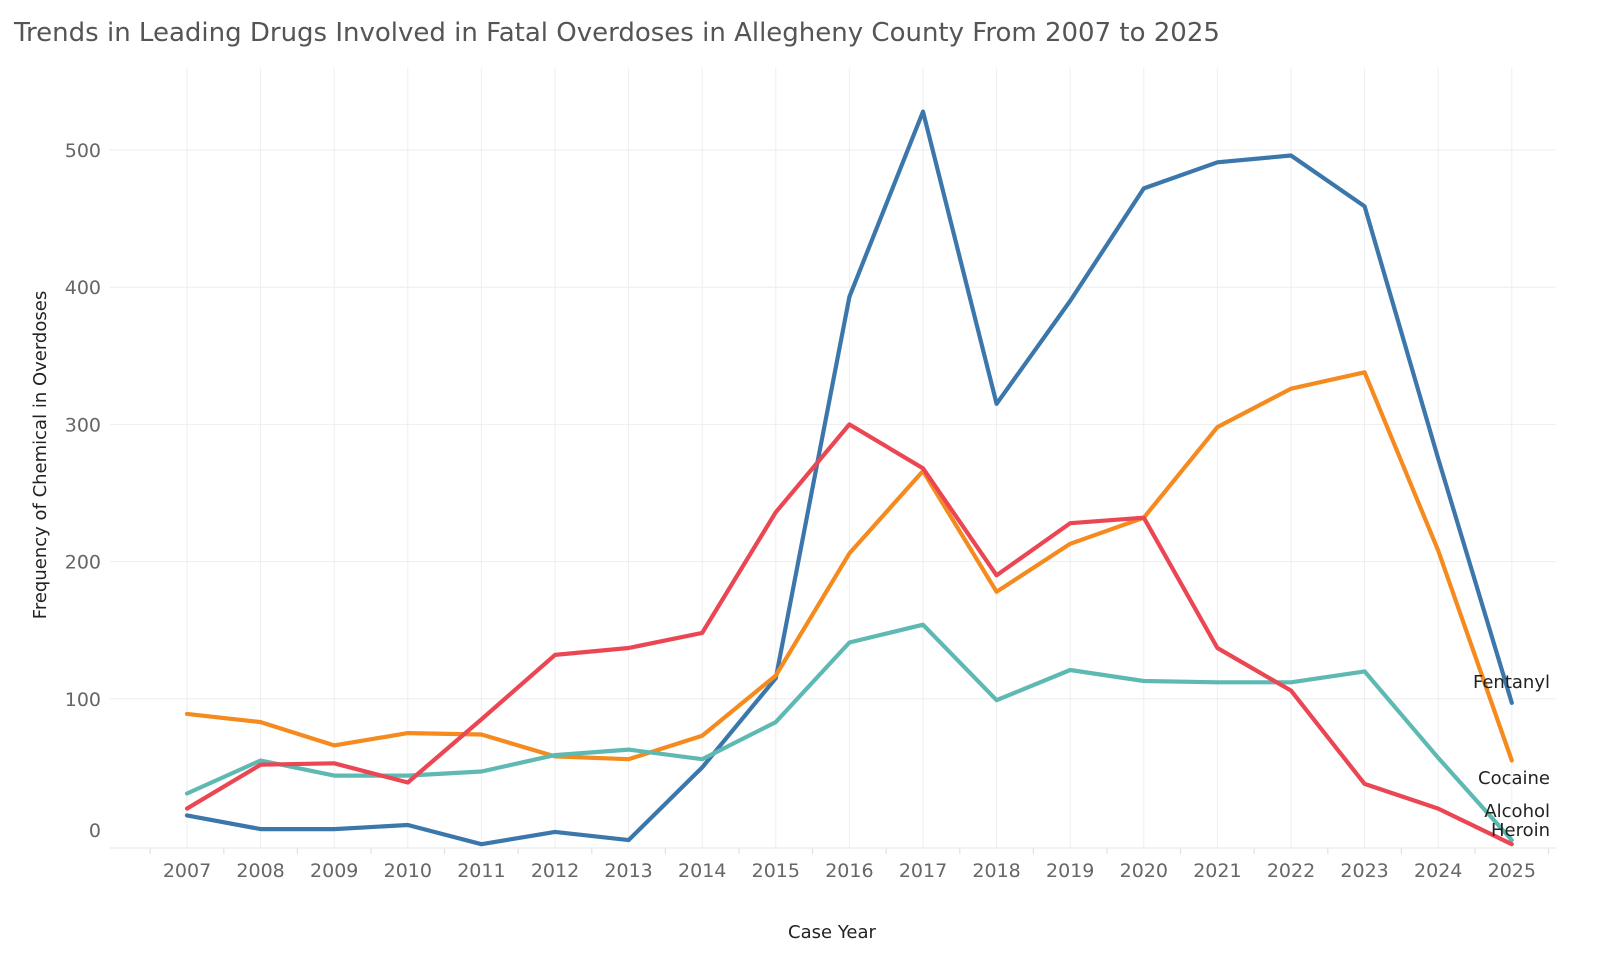 This screenshot has height=963, width=1600. I want to click on series-label-cocaine: Cocaine, so click(1514, 778).